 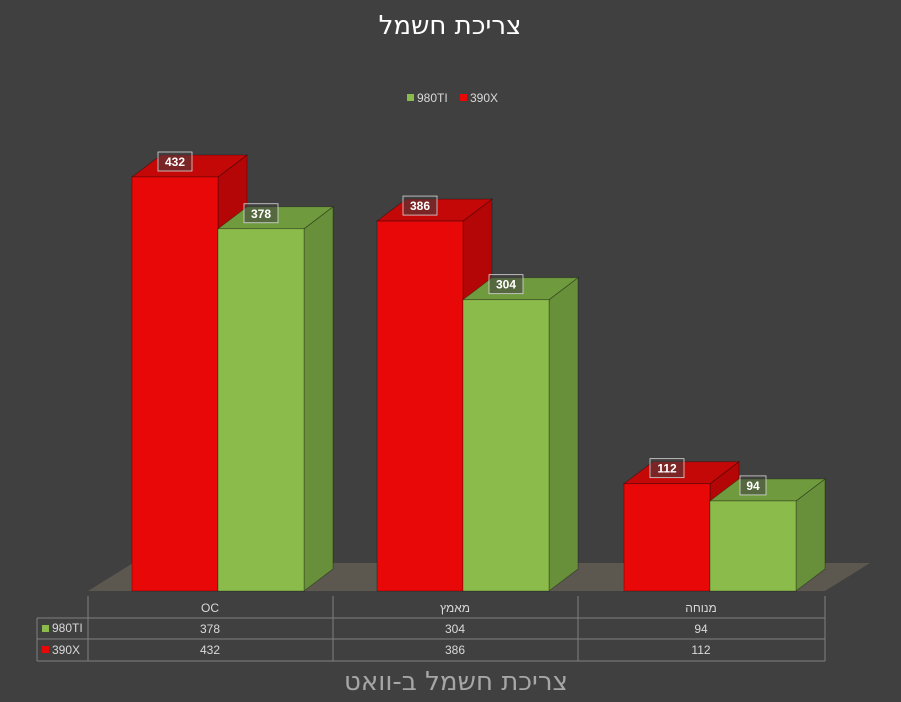 I want to click on table-cell-980ti-idle: 94, so click(x=701, y=629).